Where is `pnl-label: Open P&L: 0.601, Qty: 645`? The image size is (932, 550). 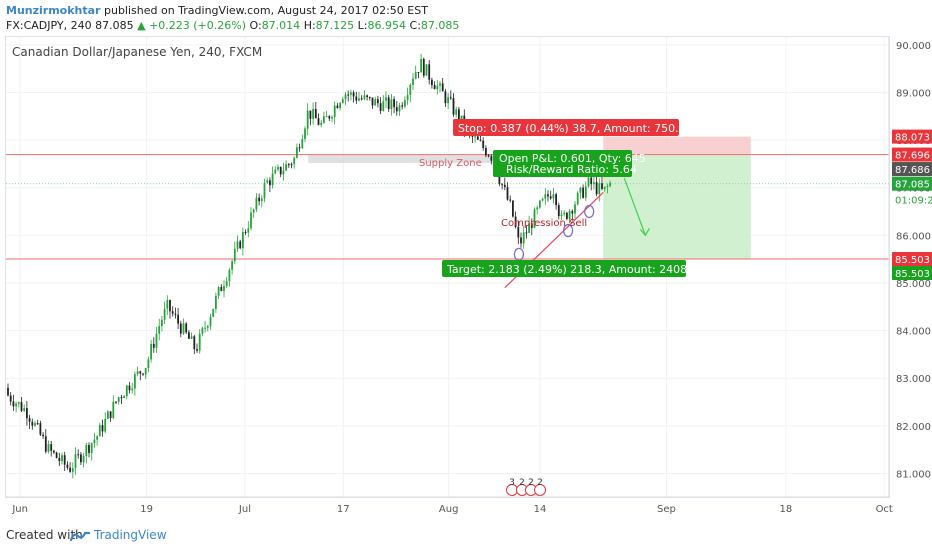 pnl-label: Open P&L: 0.601, Qty: 645 is located at coordinates (572, 158).